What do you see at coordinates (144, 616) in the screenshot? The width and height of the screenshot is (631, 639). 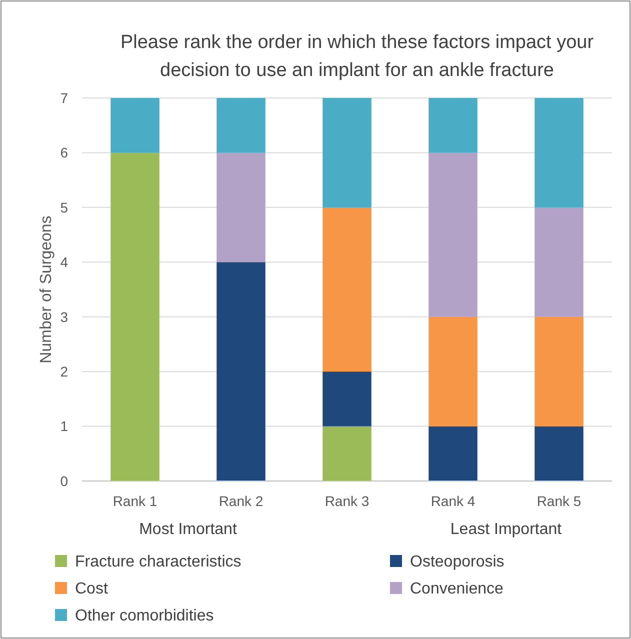 I see `legend-label: Other comorbidities` at bounding box center [144, 616].